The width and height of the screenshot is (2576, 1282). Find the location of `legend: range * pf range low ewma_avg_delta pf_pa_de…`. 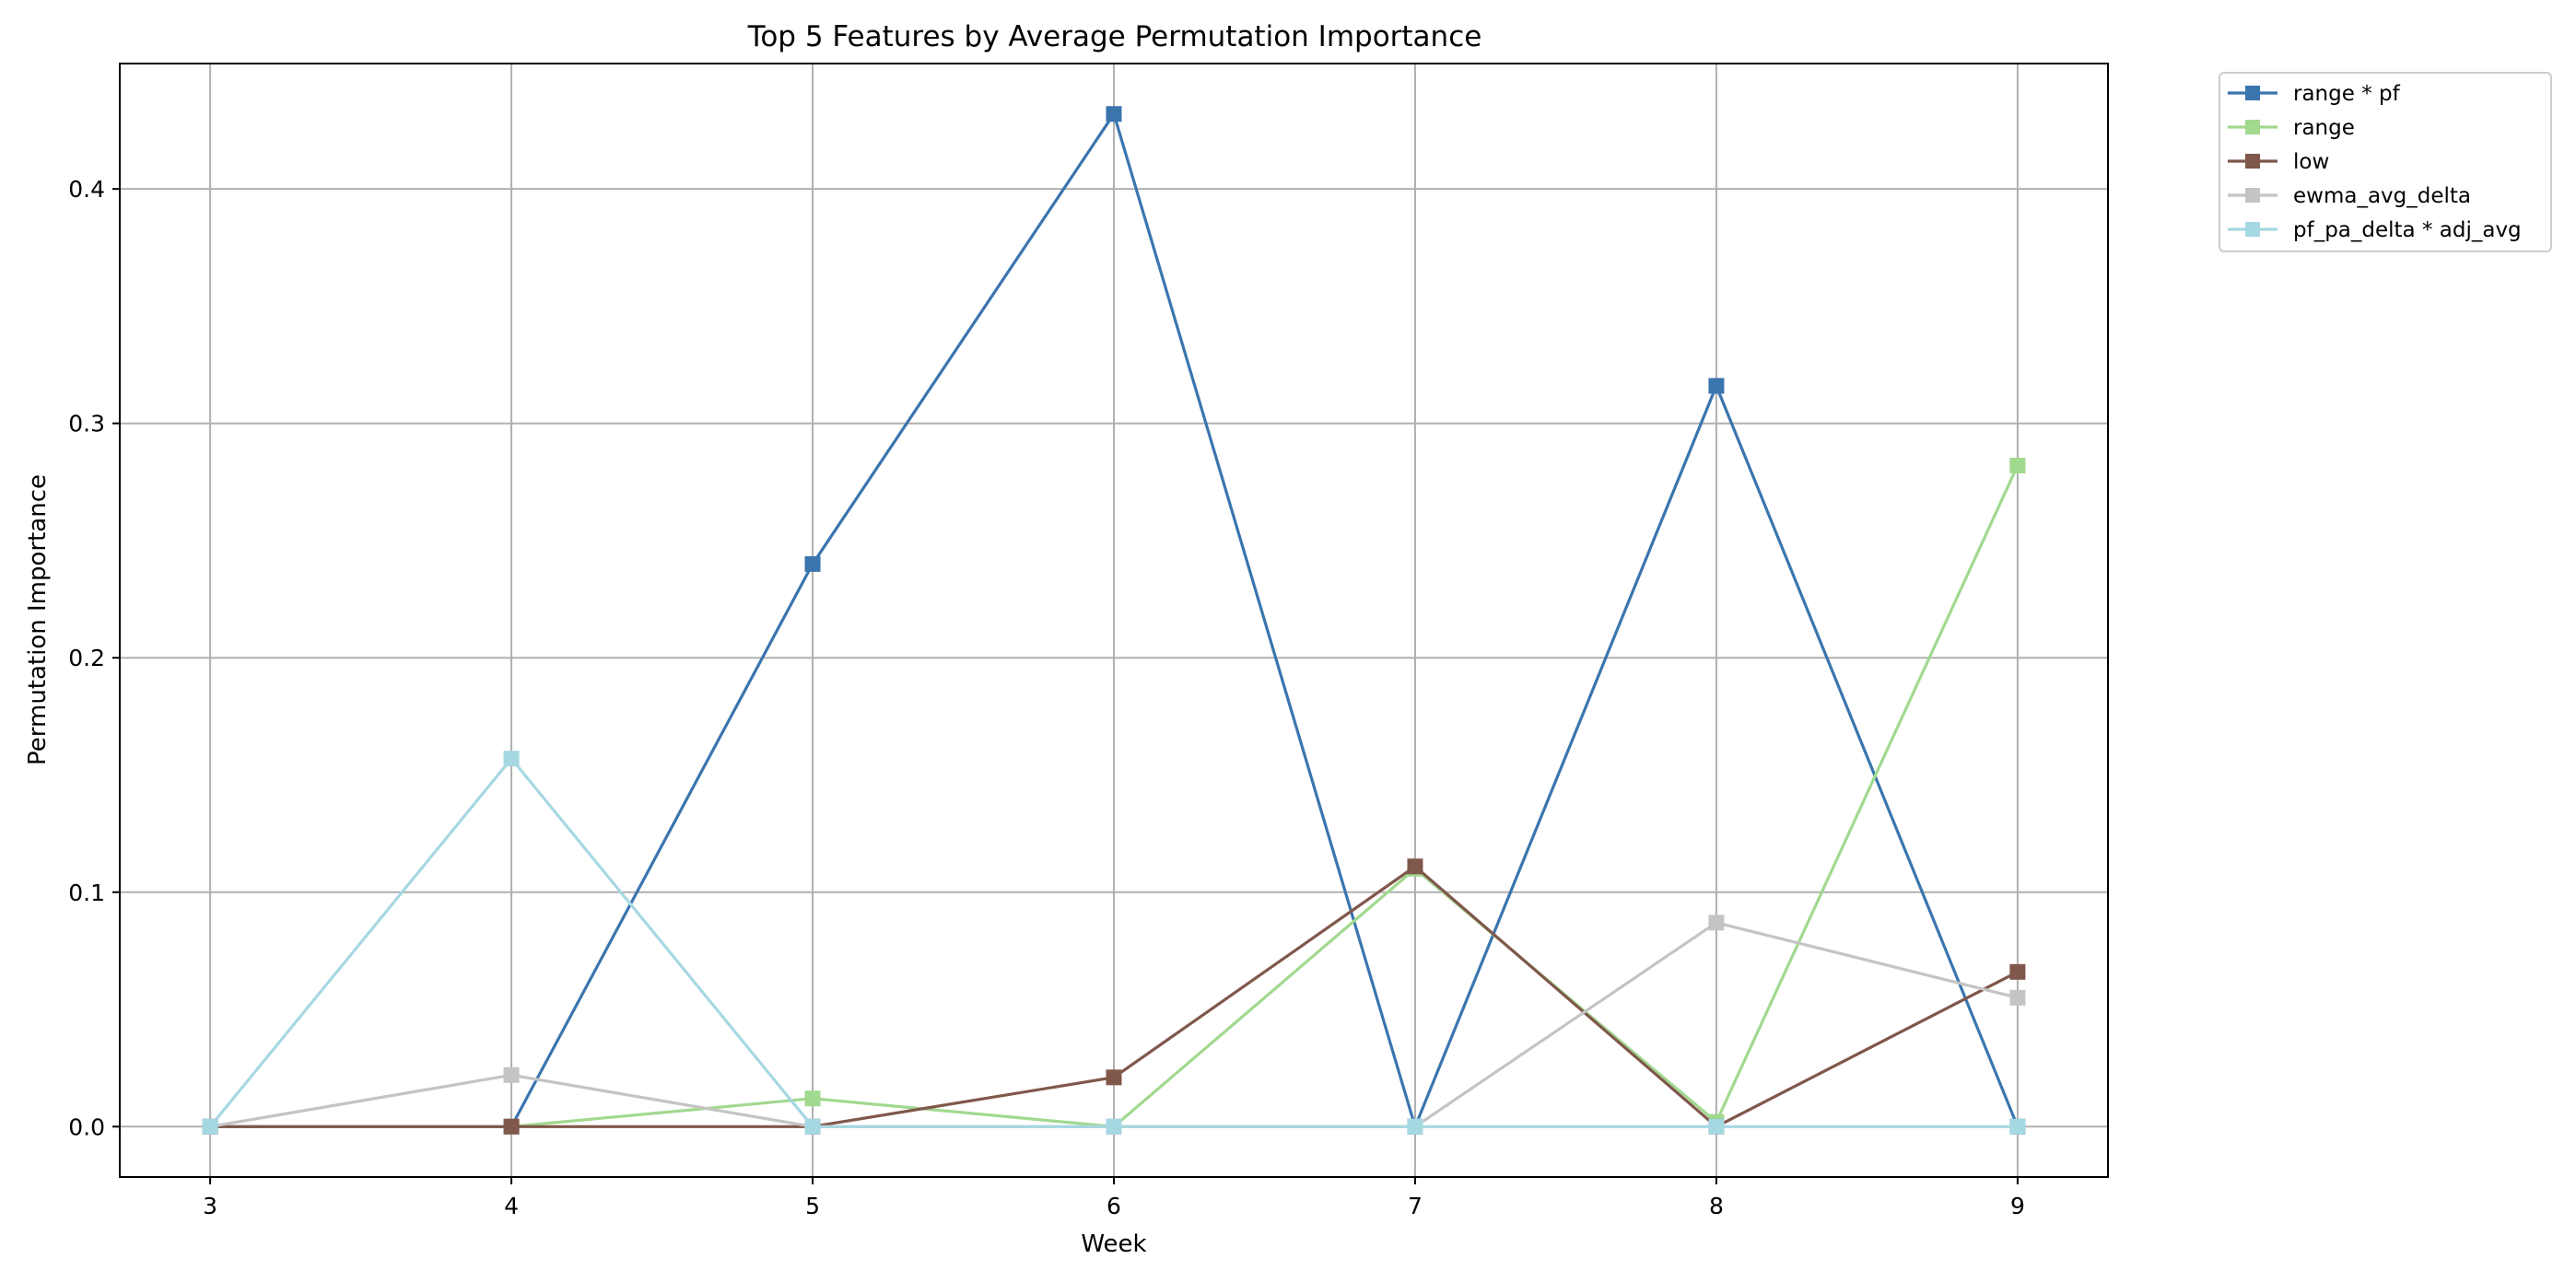

legend: range * pf range low ewma_avg_delta pf_pa_de… is located at coordinates (2385, 162).